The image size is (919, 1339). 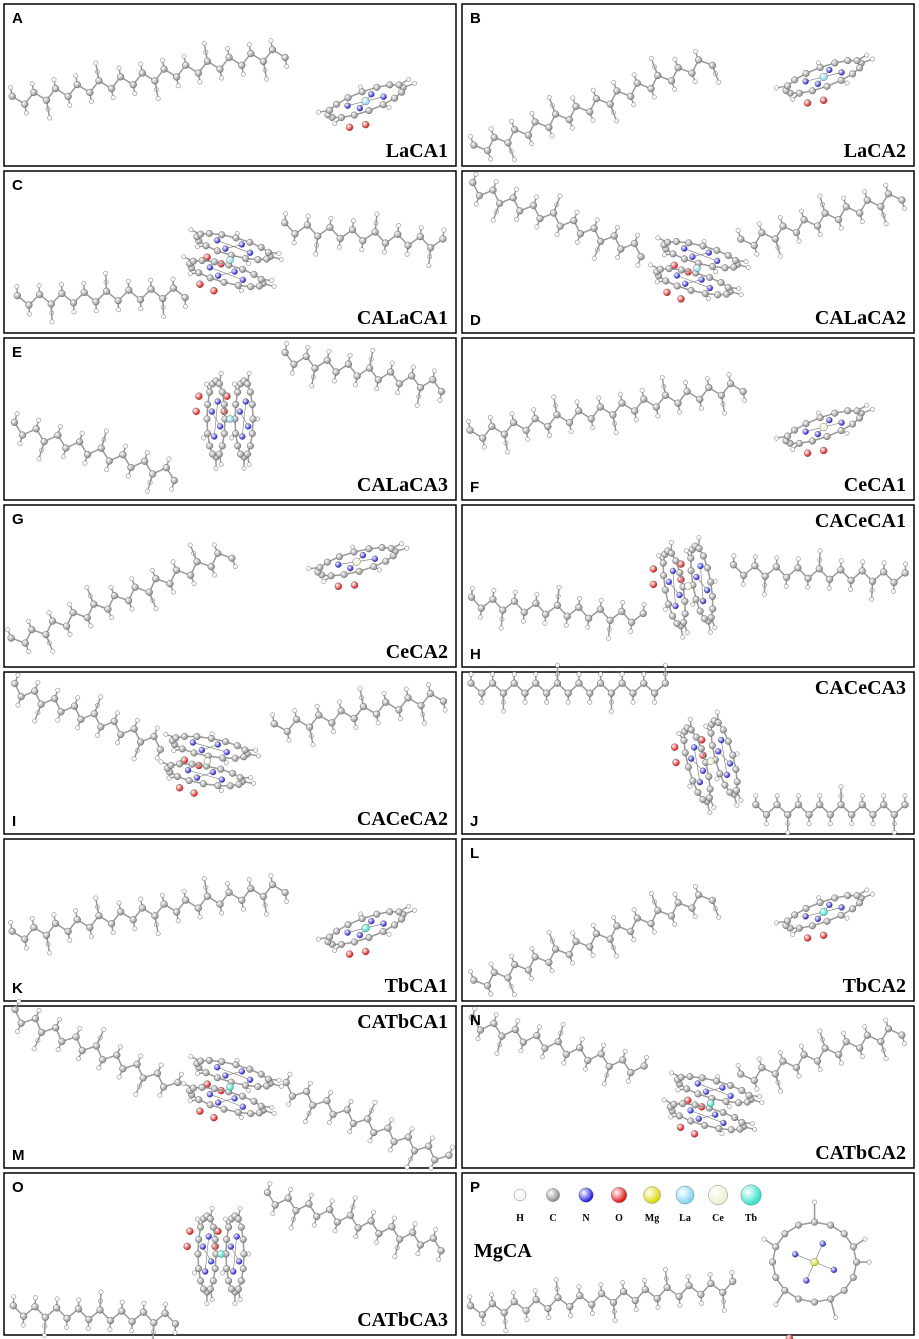 What do you see at coordinates (417, 151) in the screenshot?
I see `compound-name: LaCA1` at bounding box center [417, 151].